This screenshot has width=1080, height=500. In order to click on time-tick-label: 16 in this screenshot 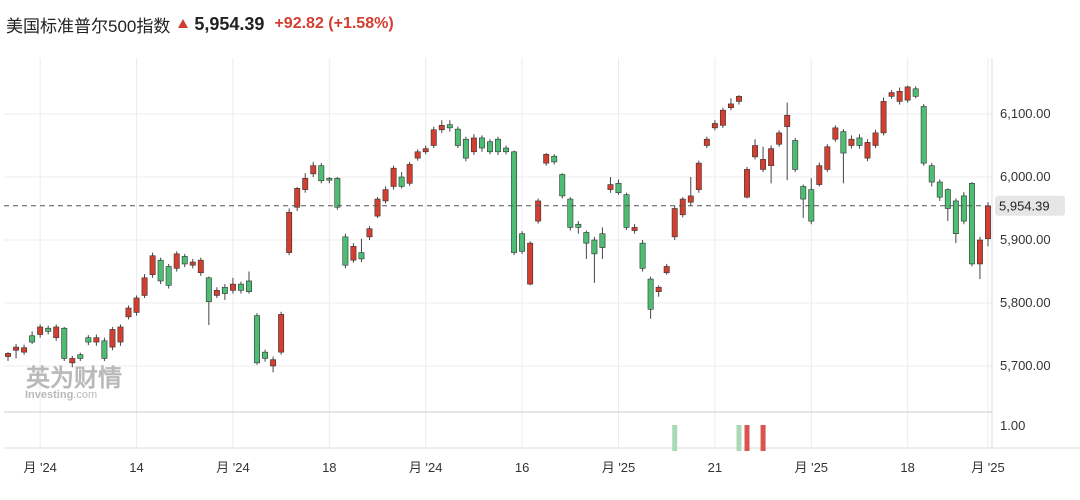, I will do `click(522, 467)`.